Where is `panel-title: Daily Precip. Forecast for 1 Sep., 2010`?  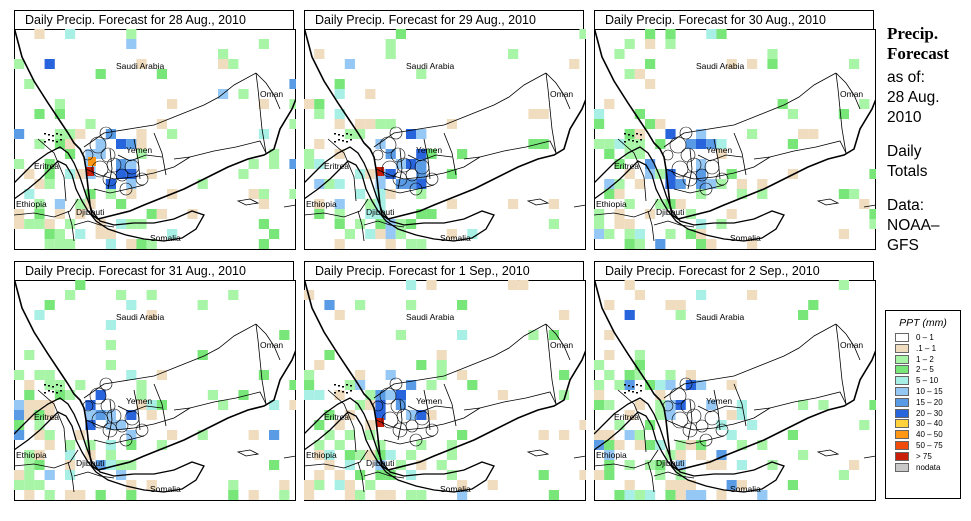
panel-title: Daily Precip. Forecast for 1 Sep., 2010 is located at coordinates (444, 270).